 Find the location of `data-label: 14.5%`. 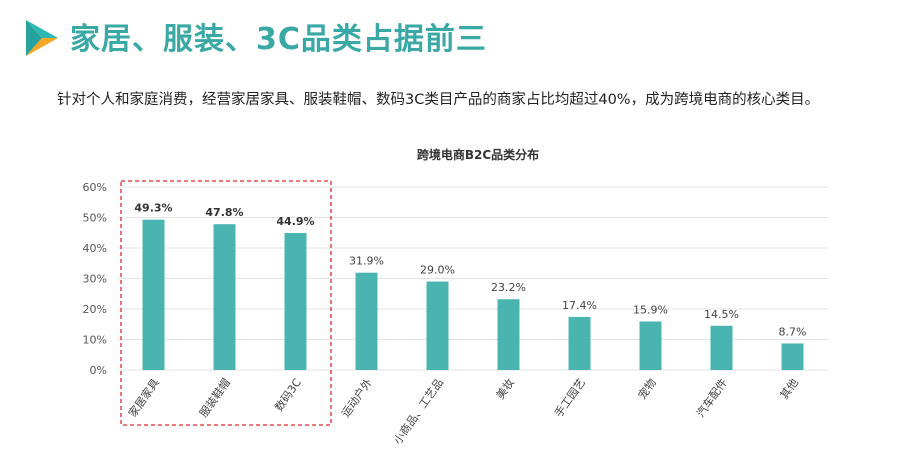

data-label: 14.5% is located at coordinates (721, 314).